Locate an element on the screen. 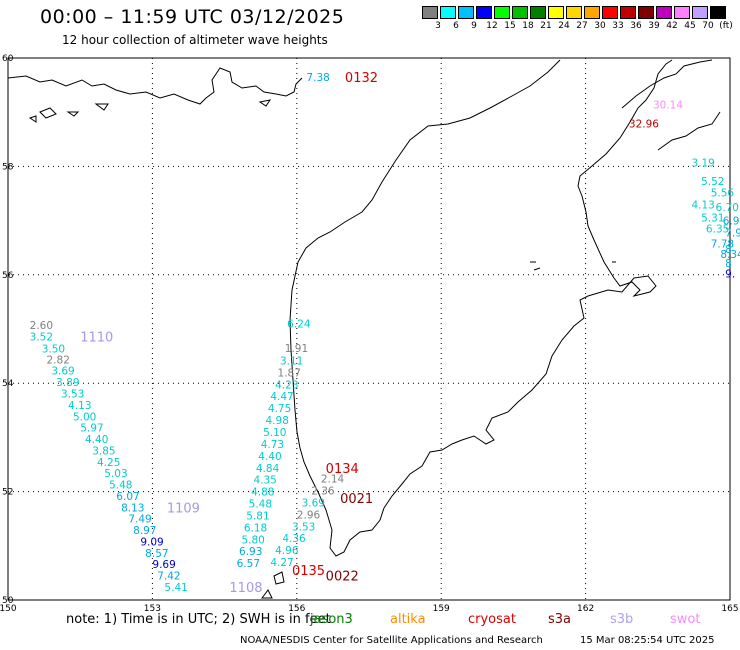  wave-height-value: 6.07 is located at coordinates (127, 497).